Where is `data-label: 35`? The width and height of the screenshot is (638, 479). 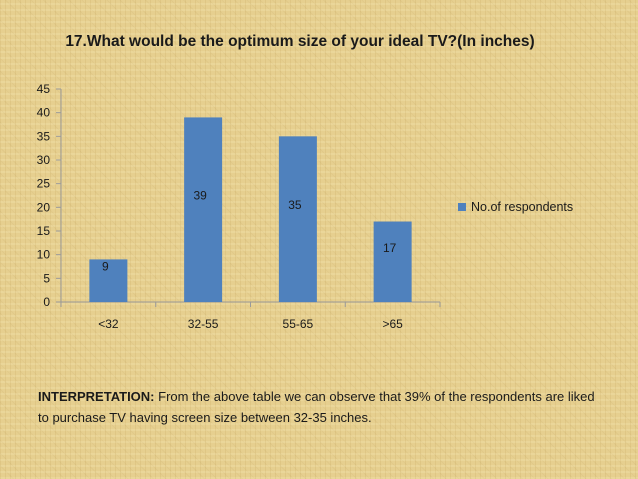 data-label: 35 is located at coordinates (295, 205).